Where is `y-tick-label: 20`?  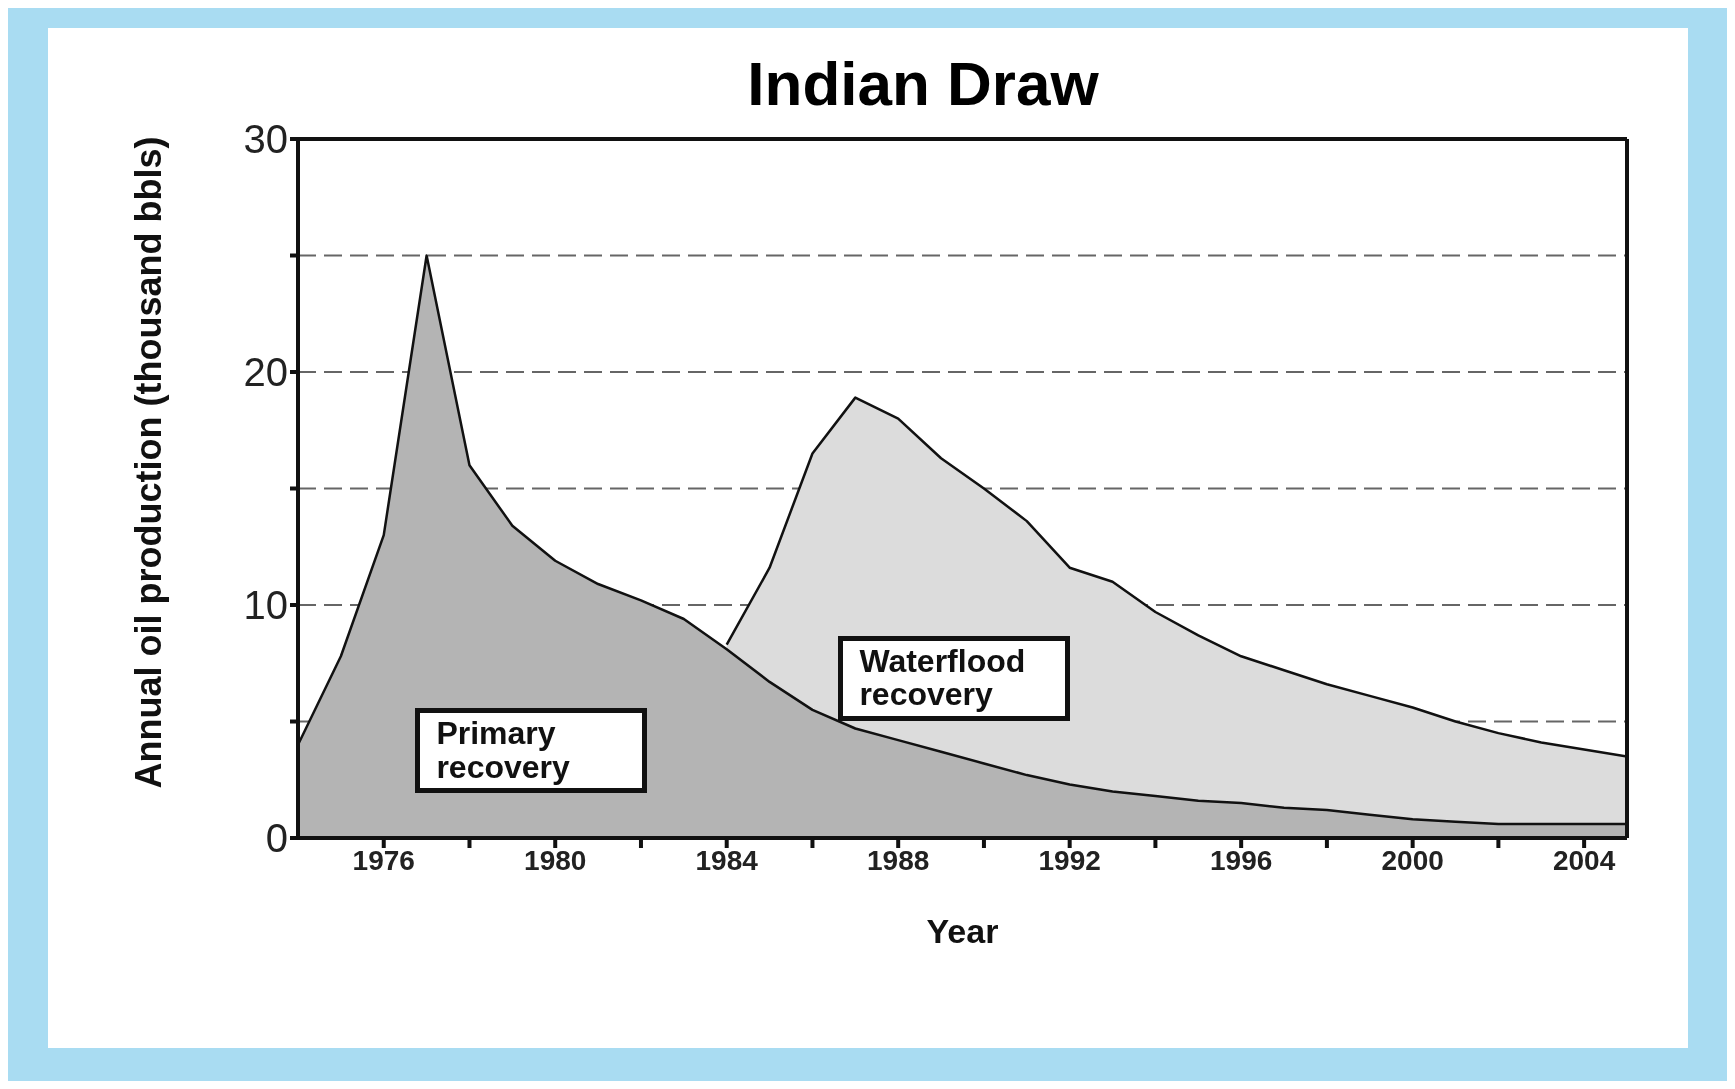
y-tick-label: 20 is located at coordinates (265, 372).